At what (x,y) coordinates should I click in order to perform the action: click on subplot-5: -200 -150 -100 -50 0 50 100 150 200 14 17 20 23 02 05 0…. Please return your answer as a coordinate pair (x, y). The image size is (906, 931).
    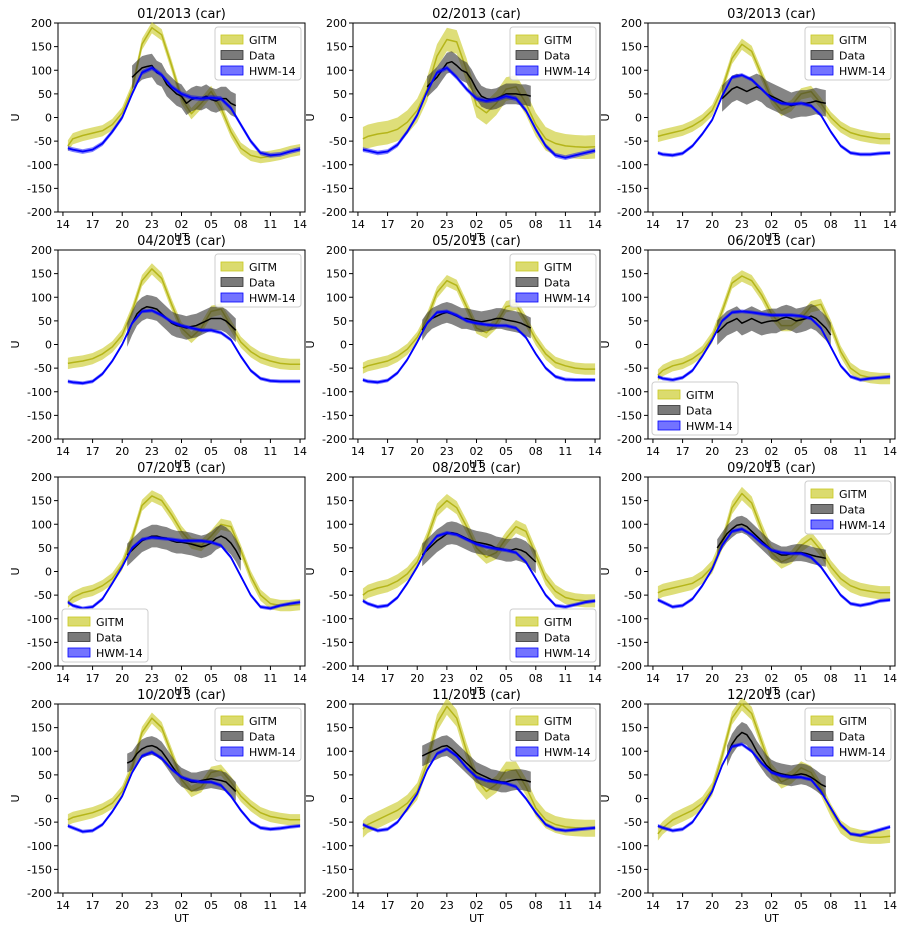
    Looking at the image, I should click on (453, 352).